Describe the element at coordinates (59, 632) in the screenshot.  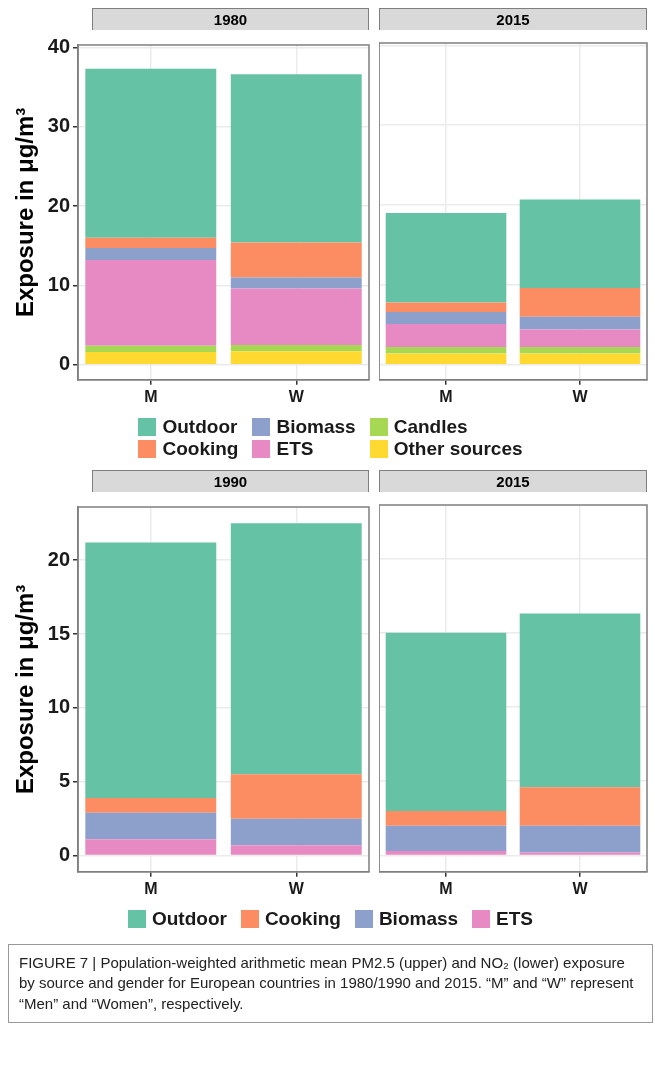
I see `y-tick-label: 15` at that location.